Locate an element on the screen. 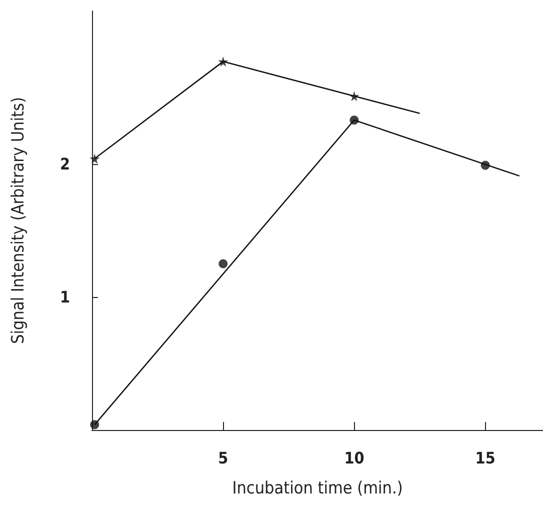  x-tick-label: 15 is located at coordinates (485, 458).